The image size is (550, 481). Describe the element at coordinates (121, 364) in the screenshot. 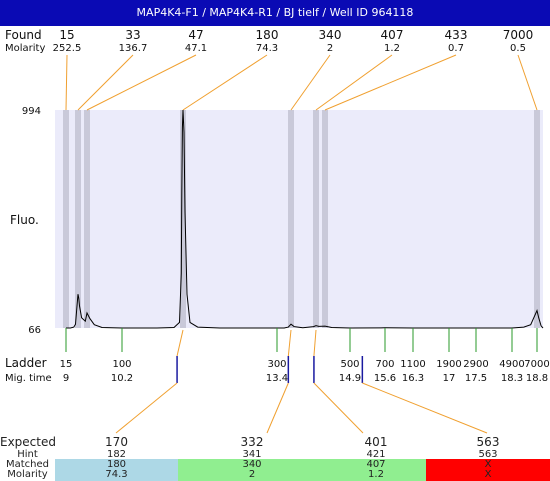

I see `ladder-size: 100` at that location.